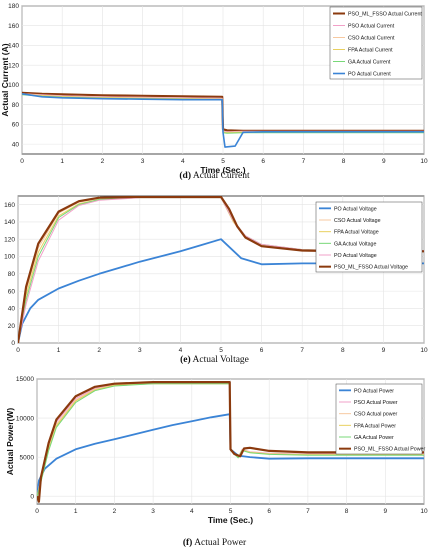 This screenshot has width=429, height=550. I want to click on legend-label: PSO_ML_FSSO Actual Power, so click(389, 450).